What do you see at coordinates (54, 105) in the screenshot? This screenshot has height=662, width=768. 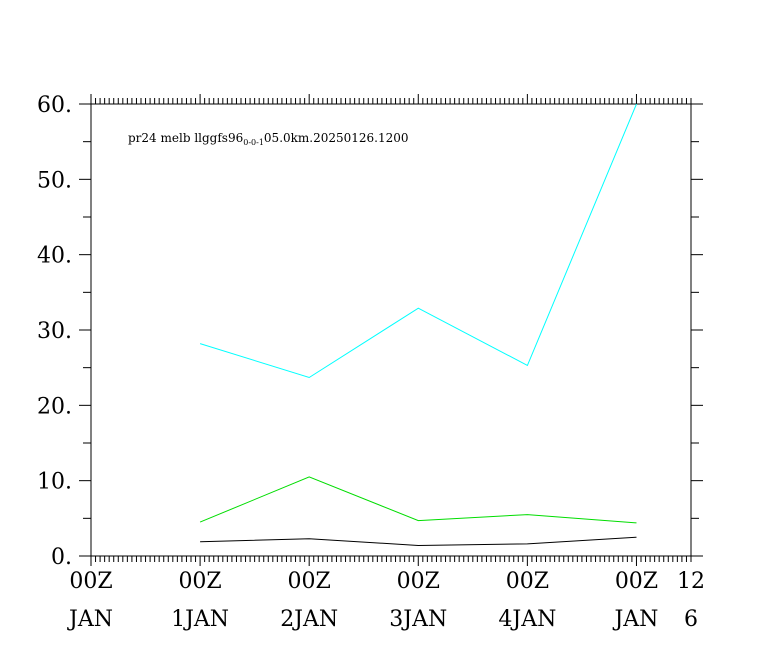 I see `y-tick-label: 60.` at bounding box center [54, 105].